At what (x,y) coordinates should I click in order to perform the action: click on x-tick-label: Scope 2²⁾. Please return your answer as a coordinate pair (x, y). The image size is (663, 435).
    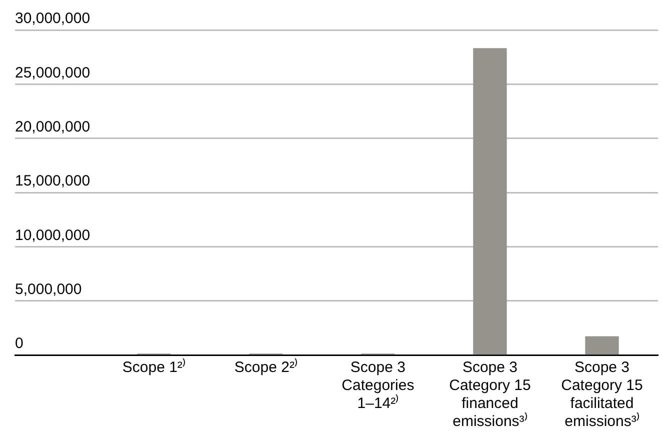
    Looking at the image, I should click on (266, 367).